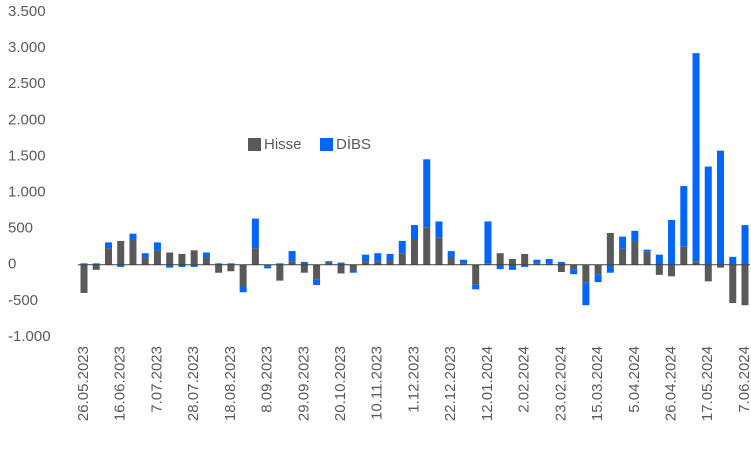  I want to click on x-tick-label: 26.04.2024, so click(671, 383).